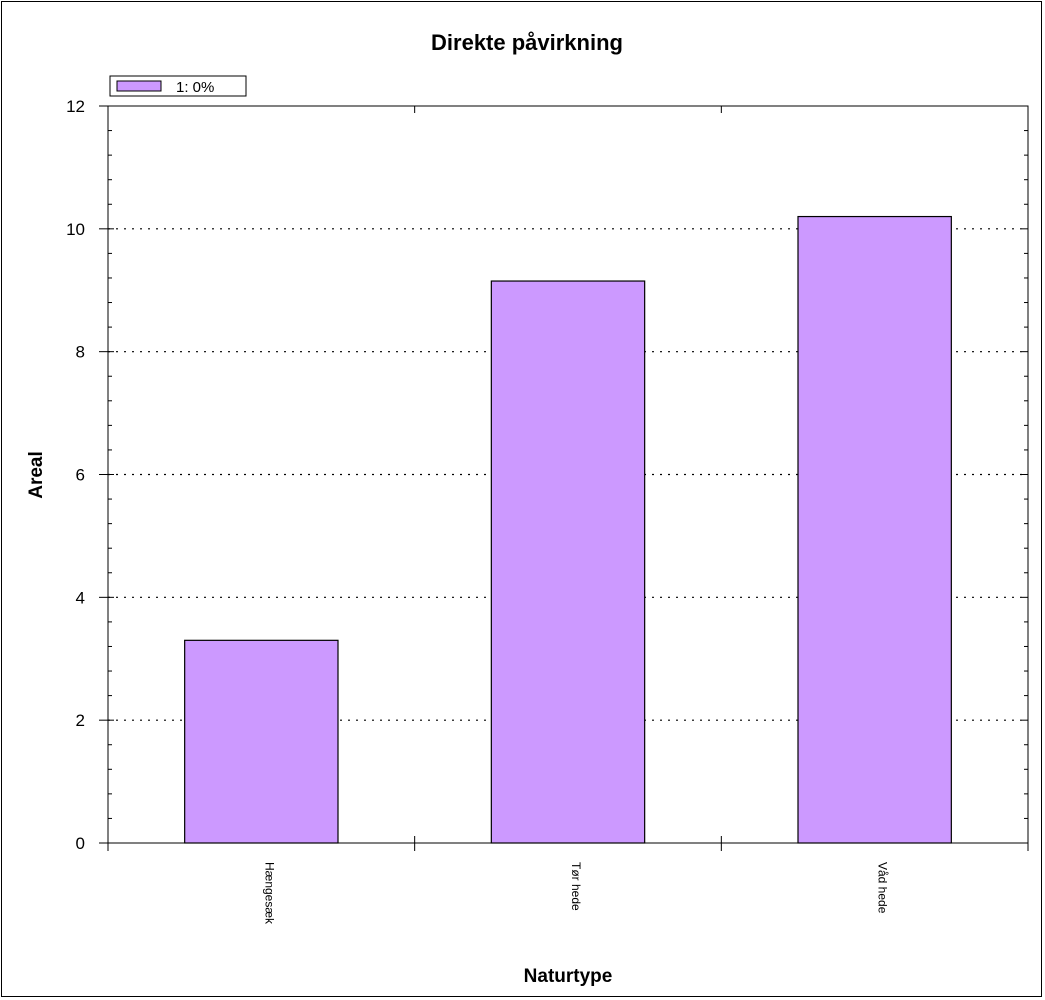 This screenshot has height=1000, width=1045. What do you see at coordinates (568, 976) in the screenshot?
I see `x-axis-title: Naturtype` at bounding box center [568, 976].